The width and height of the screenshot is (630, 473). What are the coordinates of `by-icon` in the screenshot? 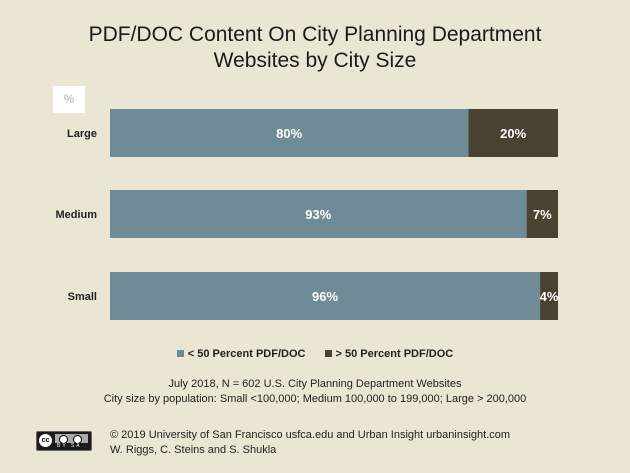 It's located at (63, 439).